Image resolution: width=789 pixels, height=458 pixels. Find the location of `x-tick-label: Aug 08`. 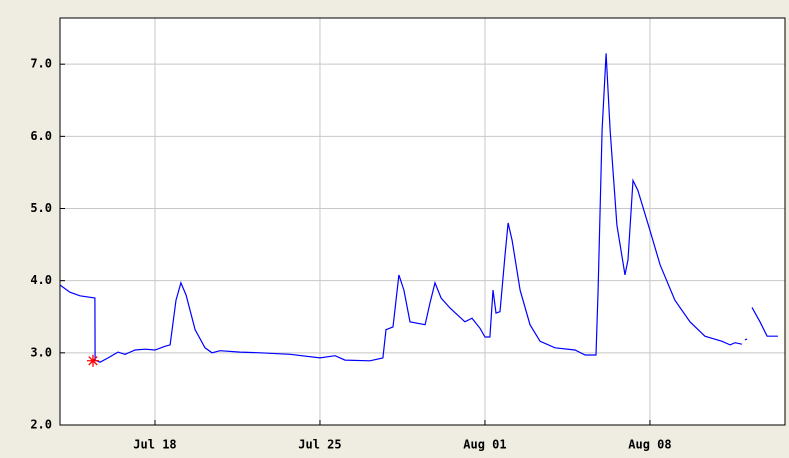

x-tick-label: Aug 08 is located at coordinates (649, 445).